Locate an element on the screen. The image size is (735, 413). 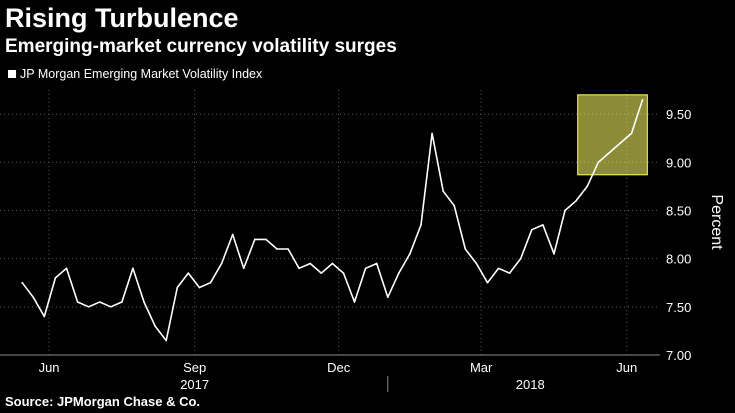
y-tick-label: 9.50 is located at coordinates (678, 114).